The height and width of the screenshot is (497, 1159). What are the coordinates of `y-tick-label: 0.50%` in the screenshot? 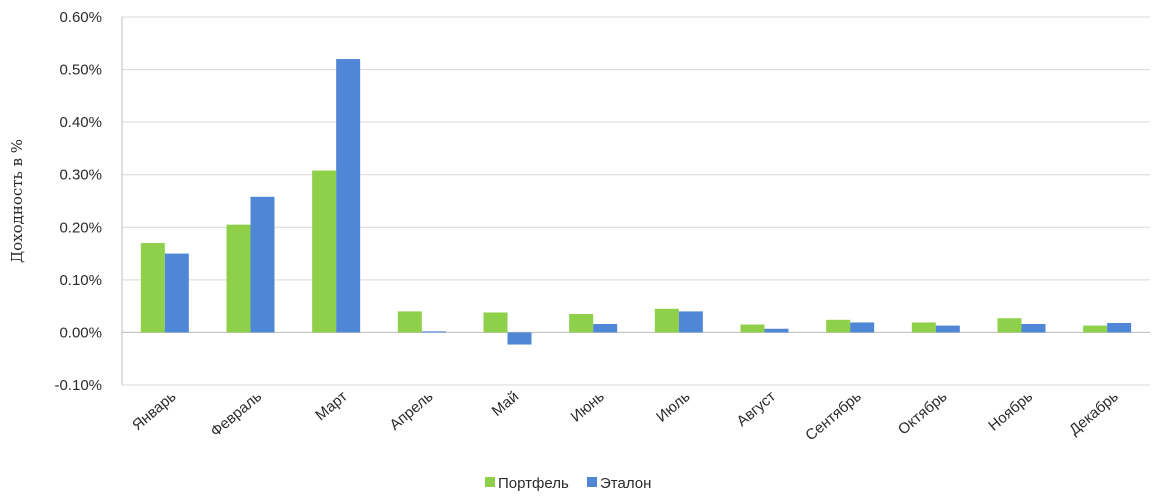 It's located at (80, 70).